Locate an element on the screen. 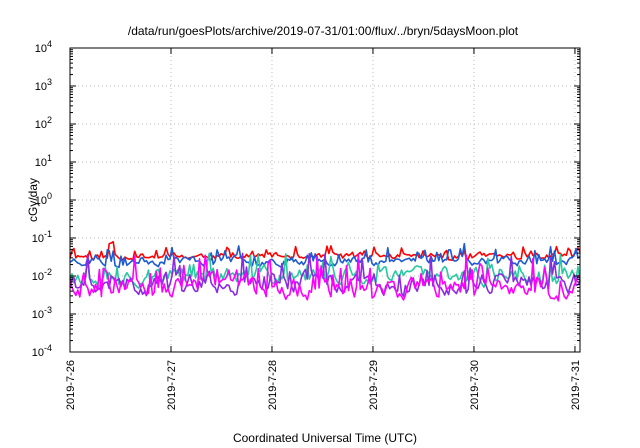 This screenshot has width=640, height=448. y-axis-label: cGy/day is located at coordinates (33, 200).